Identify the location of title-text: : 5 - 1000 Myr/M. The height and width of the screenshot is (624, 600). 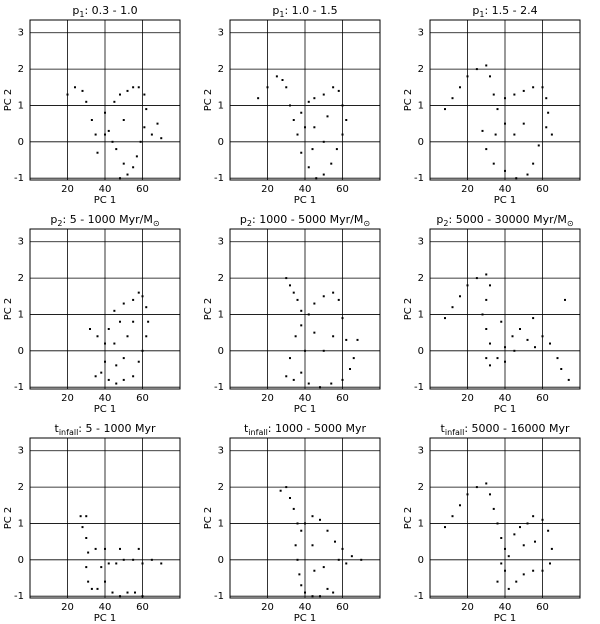
(108, 219).